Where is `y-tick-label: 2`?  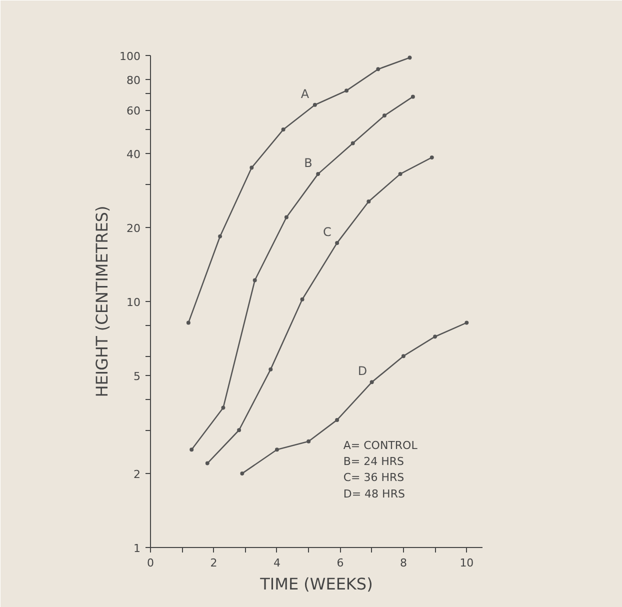 y-tick-label: 2 is located at coordinates (137, 474).